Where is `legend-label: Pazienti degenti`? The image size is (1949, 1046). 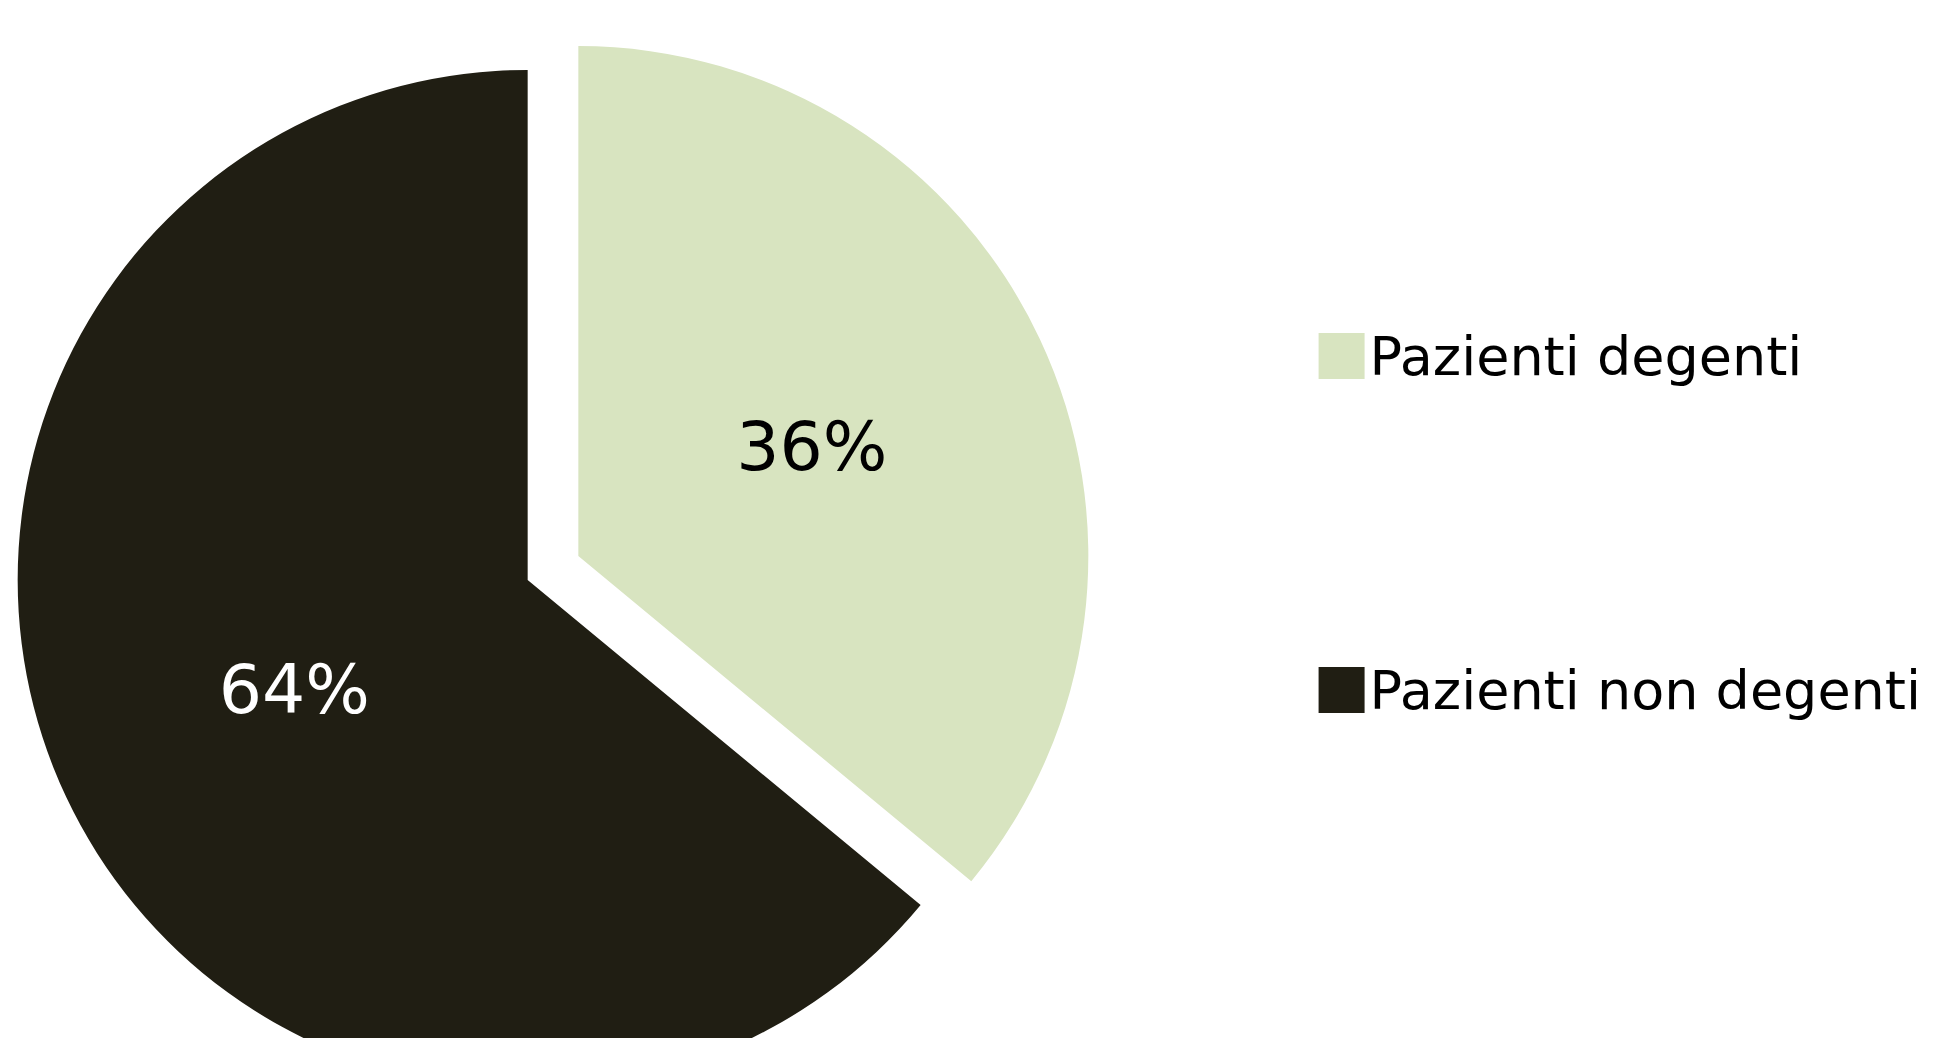 legend-label: Pazienti degenti is located at coordinates (1586, 356).